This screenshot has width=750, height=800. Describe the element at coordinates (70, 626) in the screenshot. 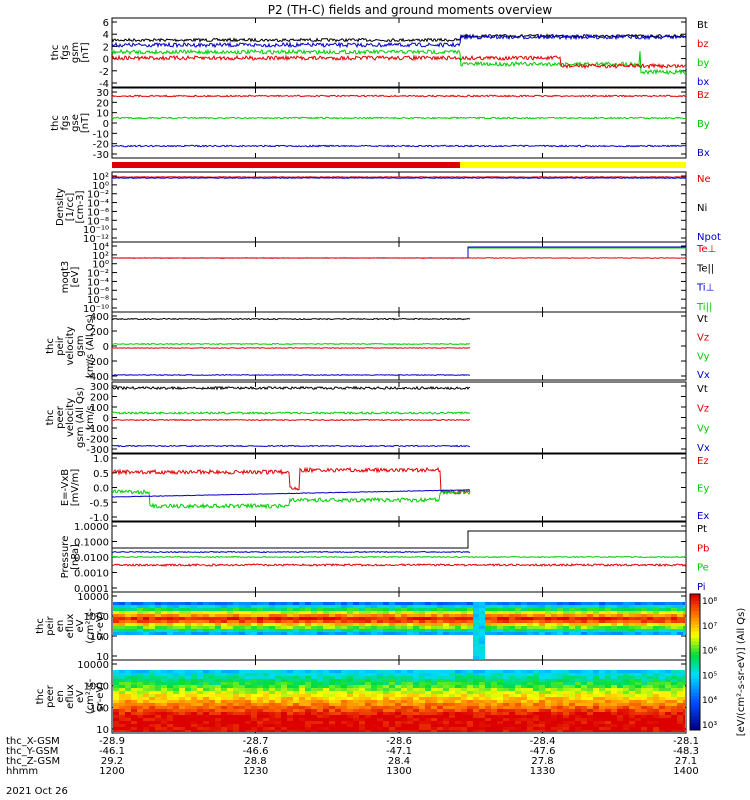

I see `y-axis-label-line: eflux` at that location.